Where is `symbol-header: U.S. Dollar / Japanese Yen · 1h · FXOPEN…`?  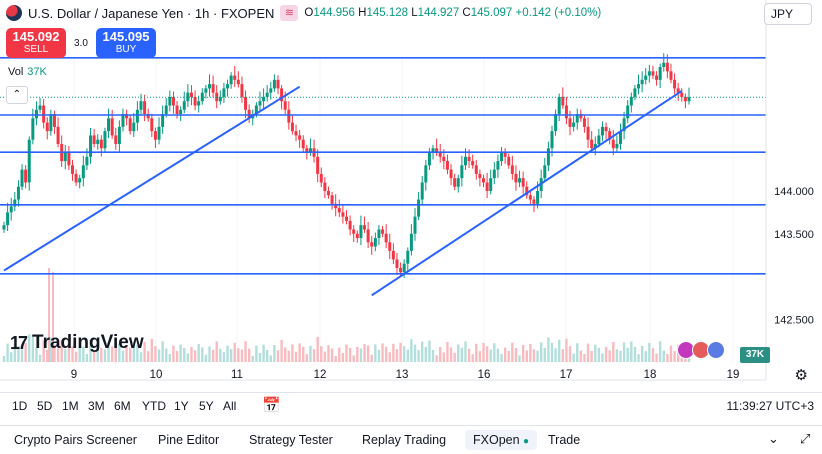
symbol-header: U.S. Dollar / Japanese Yen · 1h · FXOPEN… is located at coordinates (303, 13).